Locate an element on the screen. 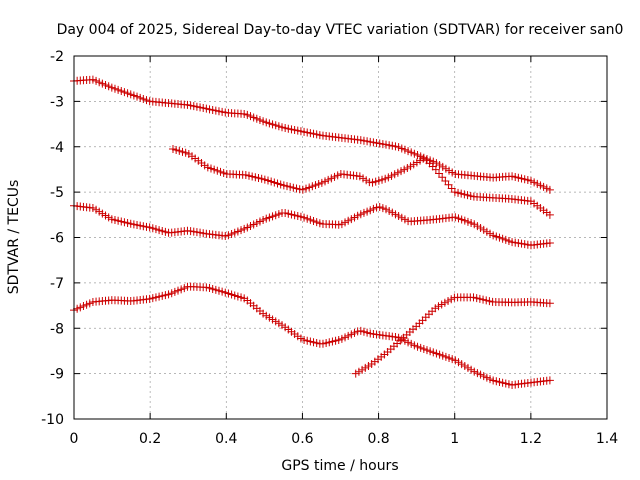 This screenshot has width=640, height=480. x-tick-label: 0 is located at coordinates (74, 439).